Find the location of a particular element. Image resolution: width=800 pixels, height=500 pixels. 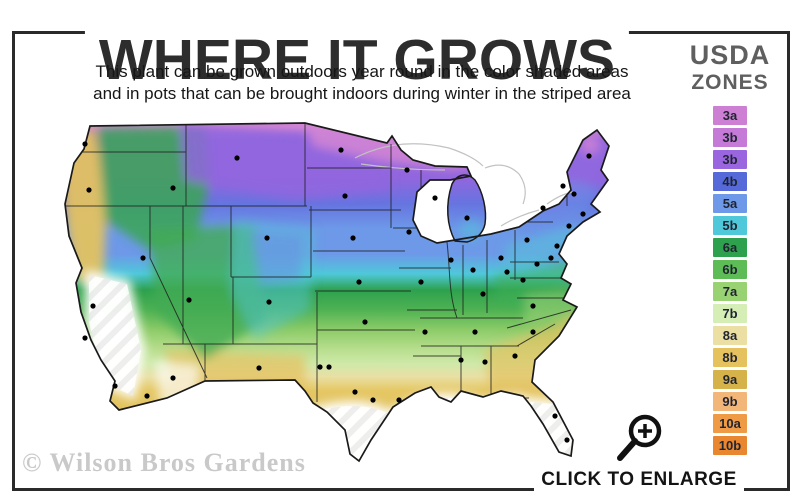

page-title: WHERE IT GROWS is located at coordinates (357, 61).